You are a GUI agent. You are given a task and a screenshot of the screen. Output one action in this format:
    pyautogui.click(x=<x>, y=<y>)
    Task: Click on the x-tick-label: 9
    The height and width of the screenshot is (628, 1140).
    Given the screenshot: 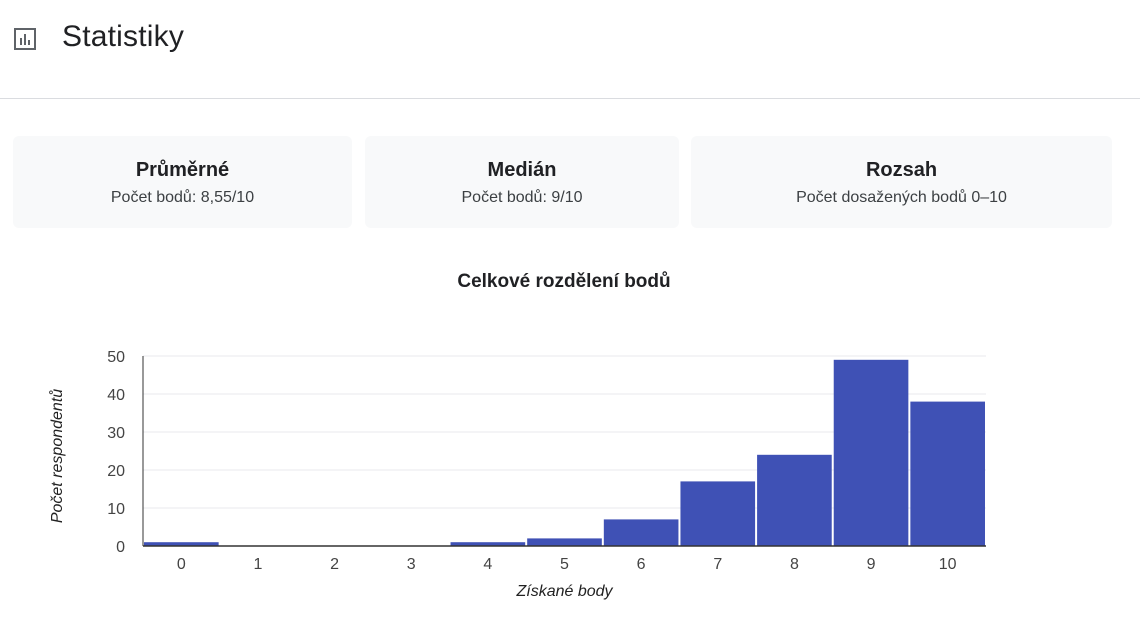 What is the action you would take?
    pyautogui.click(x=871, y=564)
    